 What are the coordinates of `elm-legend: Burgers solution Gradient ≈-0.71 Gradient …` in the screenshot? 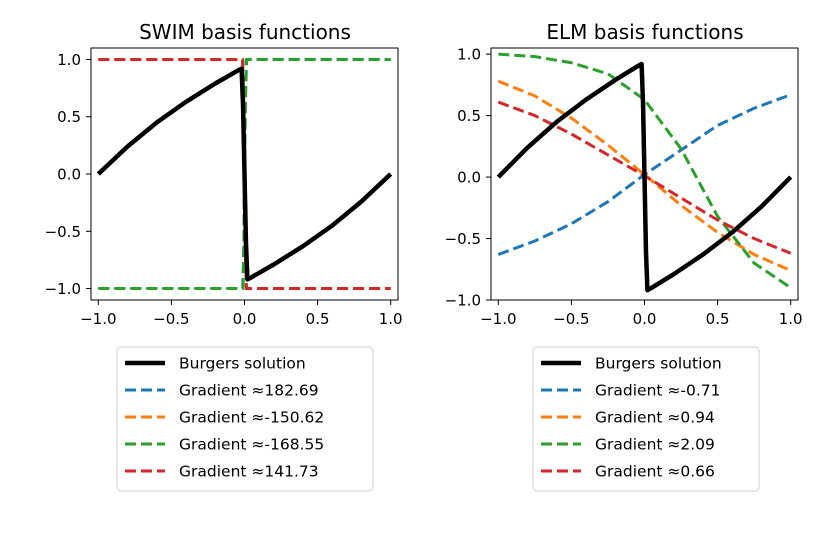 It's located at (646, 419).